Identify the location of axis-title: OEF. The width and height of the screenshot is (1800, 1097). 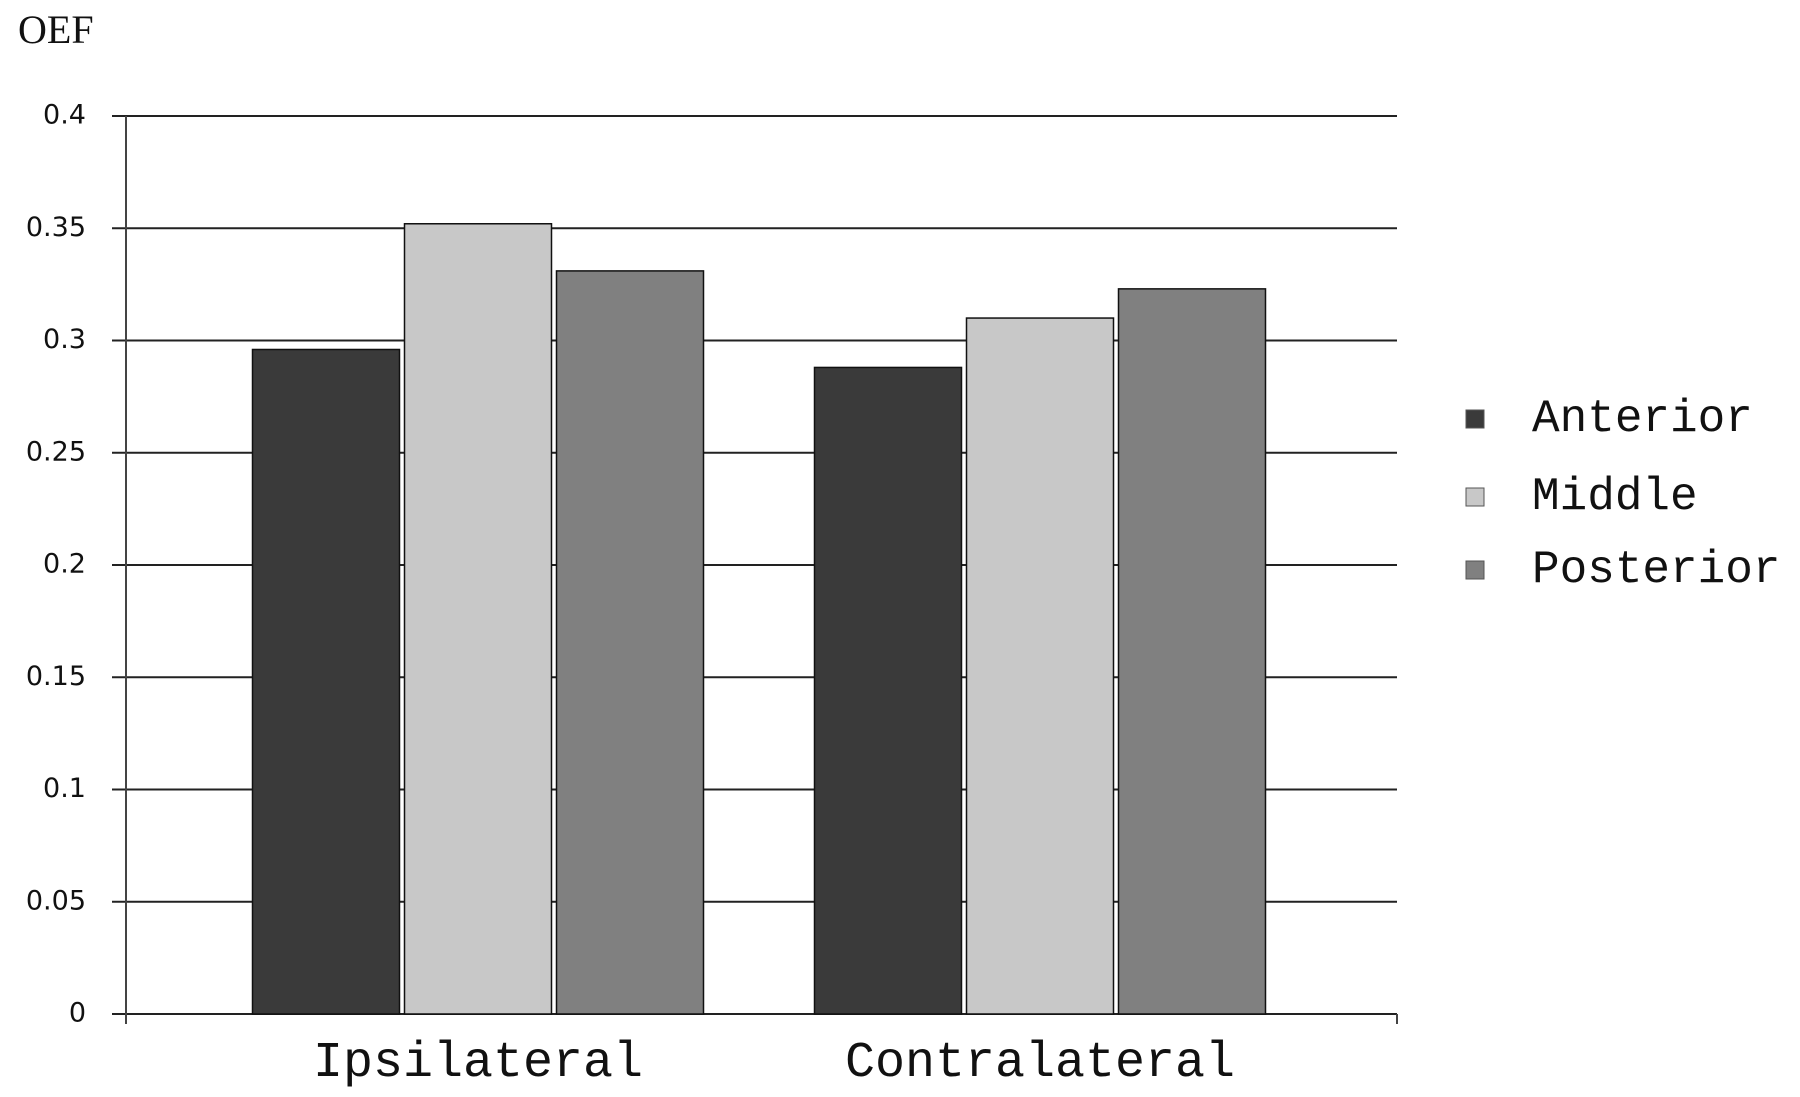
(56, 29).